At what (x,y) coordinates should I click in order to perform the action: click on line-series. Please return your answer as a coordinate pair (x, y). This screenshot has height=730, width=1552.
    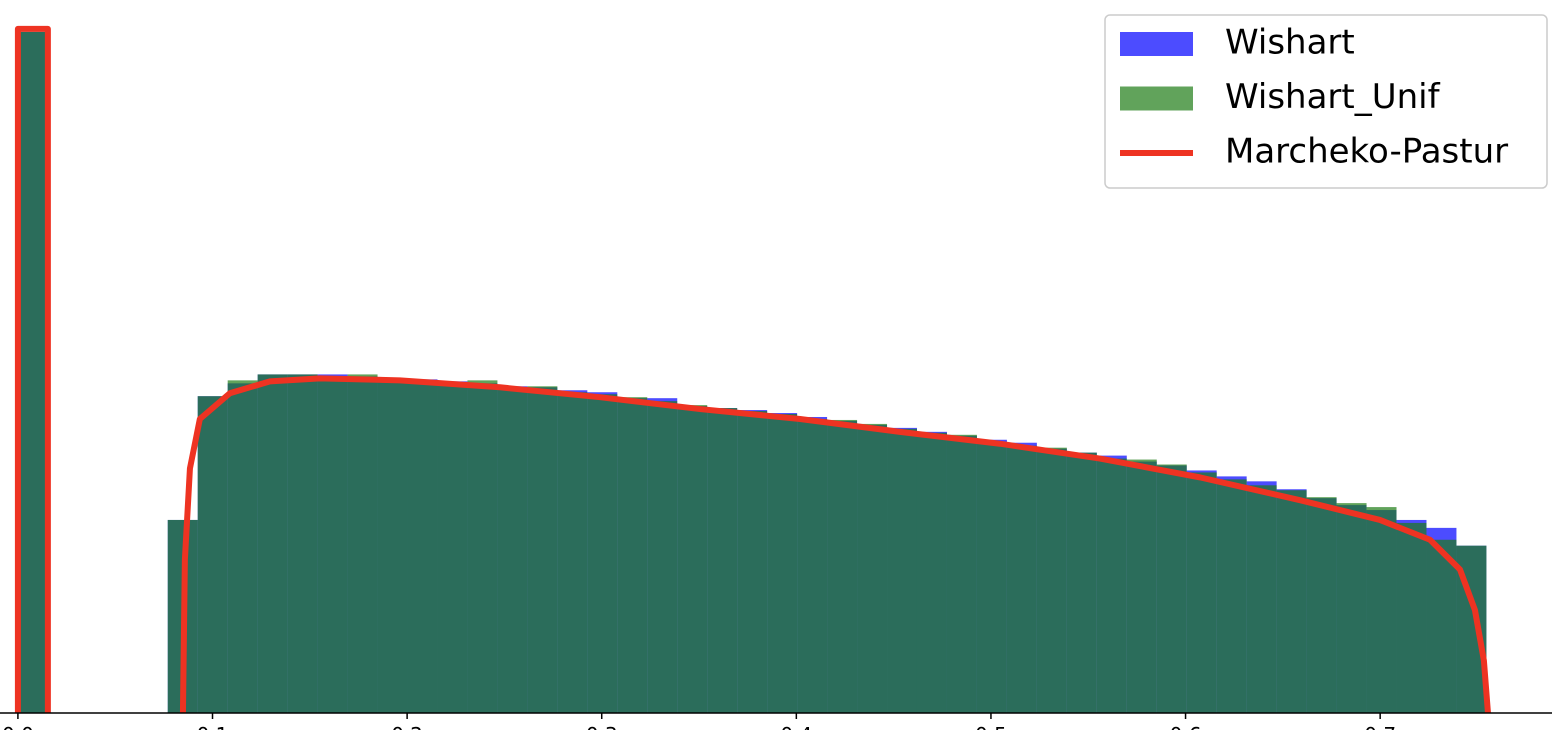
    Looking at the image, I should click on (32, 369).